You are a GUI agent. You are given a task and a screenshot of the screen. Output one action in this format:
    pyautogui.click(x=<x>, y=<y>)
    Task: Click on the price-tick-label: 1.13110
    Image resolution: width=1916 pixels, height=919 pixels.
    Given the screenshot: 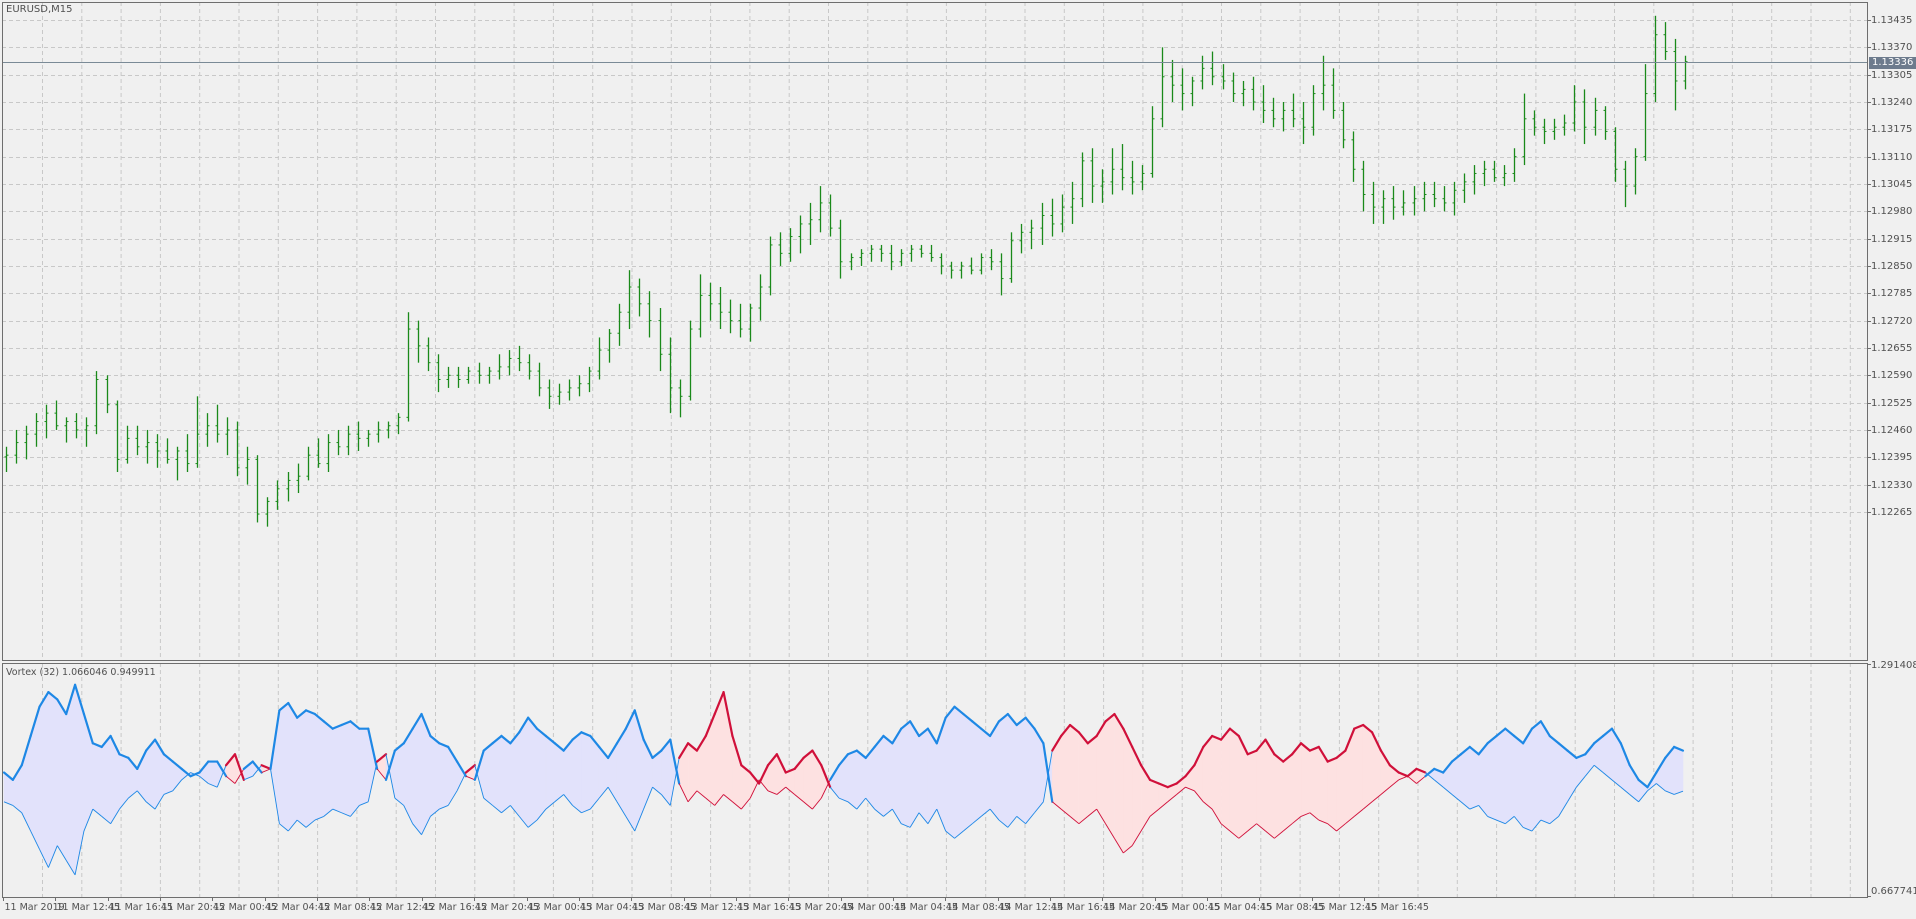 What is the action you would take?
    pyautogui.click(x=1892, y=157)
    